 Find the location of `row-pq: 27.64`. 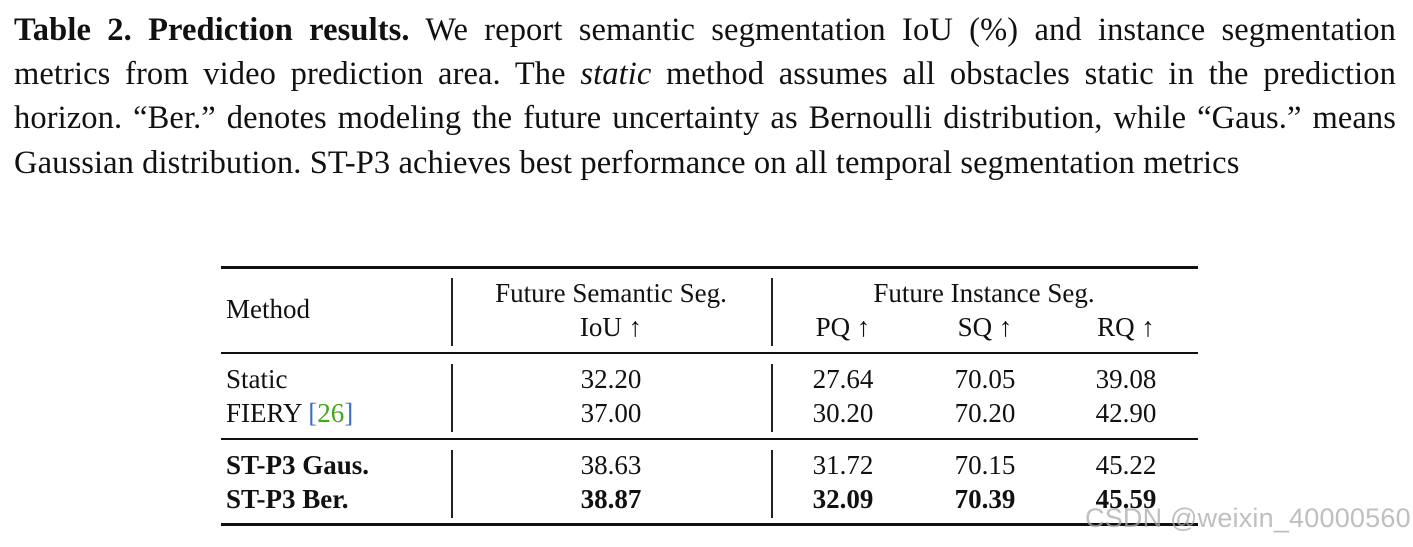

row-pq: 27.64 is located at coordinates (843, 379).